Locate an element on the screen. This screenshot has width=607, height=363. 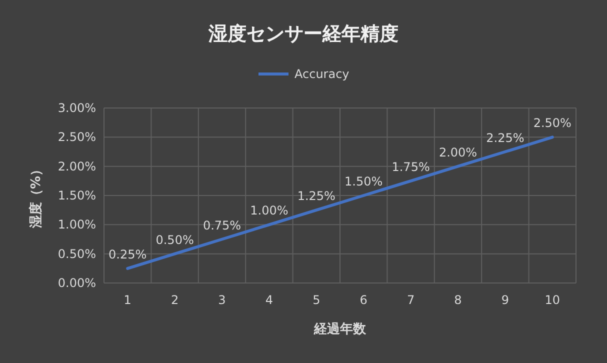
y-tick-label: 3.00% is located at coordinates (77, 108).